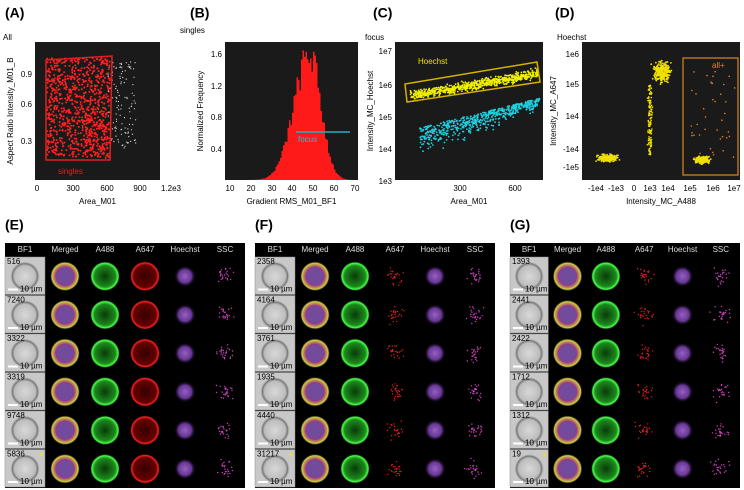 The width and height of the screenshot is (744, 490). I want to click on x-tick-label: 0, so click(37, 188).